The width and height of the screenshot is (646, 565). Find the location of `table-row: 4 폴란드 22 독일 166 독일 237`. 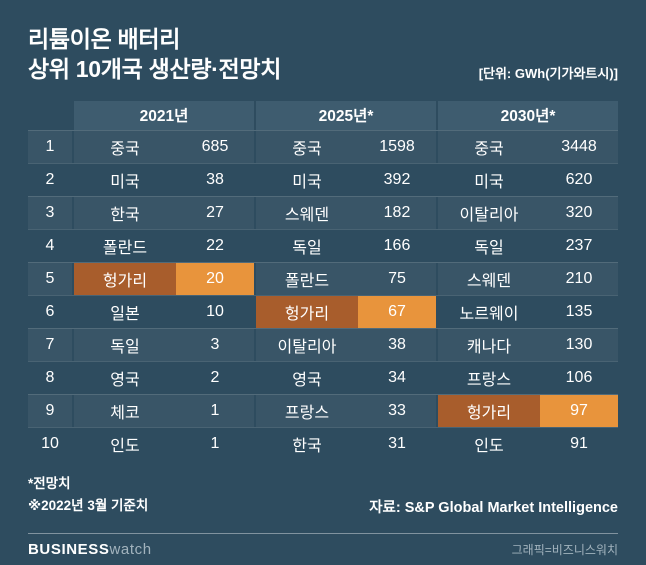

table-row: 4 폴란드 22 독일 166 독일 237 is located at coordinates (323, 245).